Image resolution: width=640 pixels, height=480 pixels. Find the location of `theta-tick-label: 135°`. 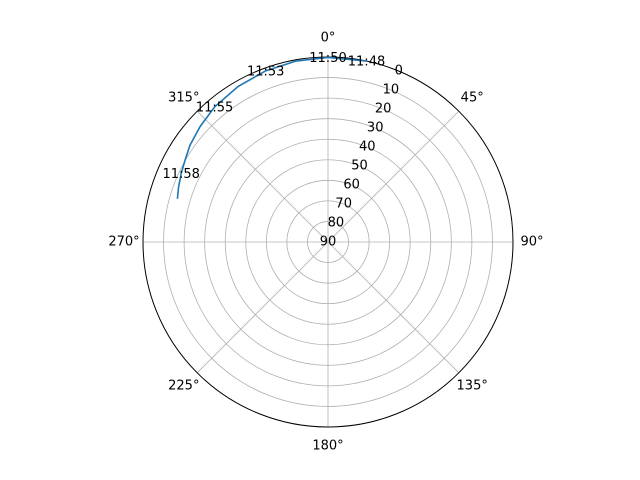

theta-tick-label: 135° is located at coordinates (472, 386).